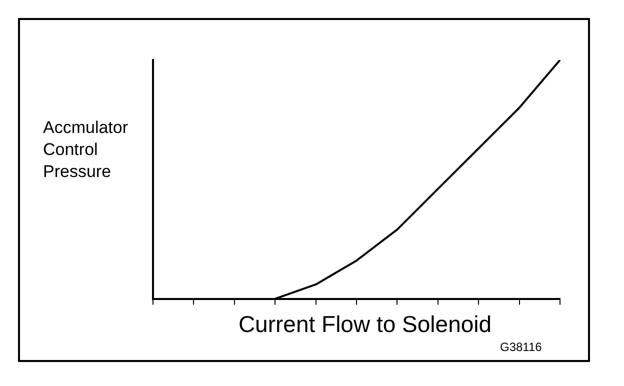  I want to click on x-axis-title: Current Flow to Solenoid, so click(365, 324).